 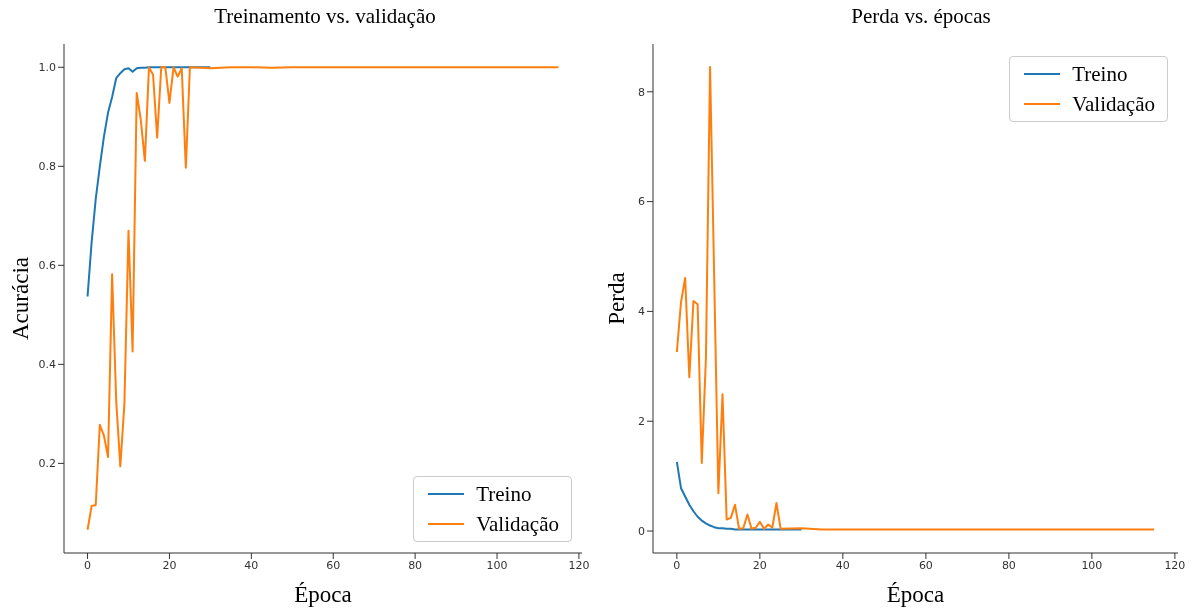 What do you see at coordinates (921, 16) in the screenshot?
I see `chart-title: Perda vs. épocas` at bounding box center [921, 16].